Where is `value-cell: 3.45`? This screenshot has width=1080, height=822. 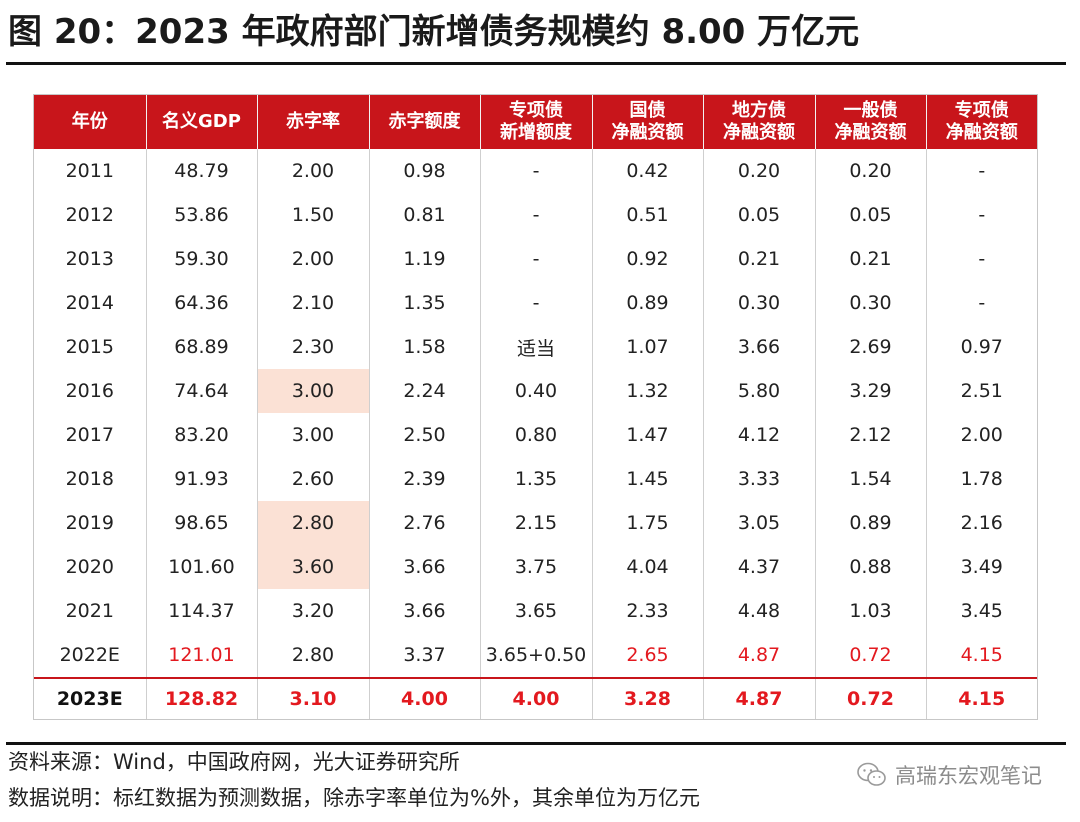 value-cell: 3.45 is located at coordinates (981, 611).